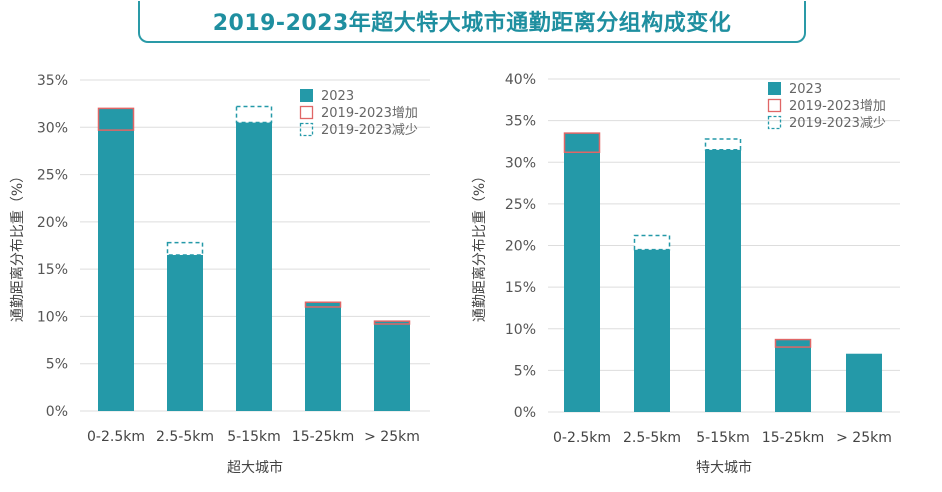 This screenshot has width=942, height=492. I want to click on title-box: 2019-2023年超大特大城市通勤距离分组构成变化, so click(472, 22).